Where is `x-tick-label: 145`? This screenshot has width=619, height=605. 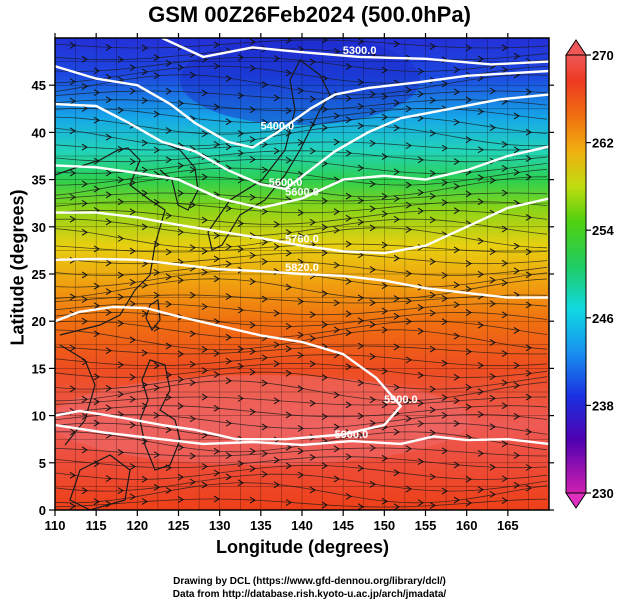
x-tick-label: 145 is located at coordinates (343, 525).